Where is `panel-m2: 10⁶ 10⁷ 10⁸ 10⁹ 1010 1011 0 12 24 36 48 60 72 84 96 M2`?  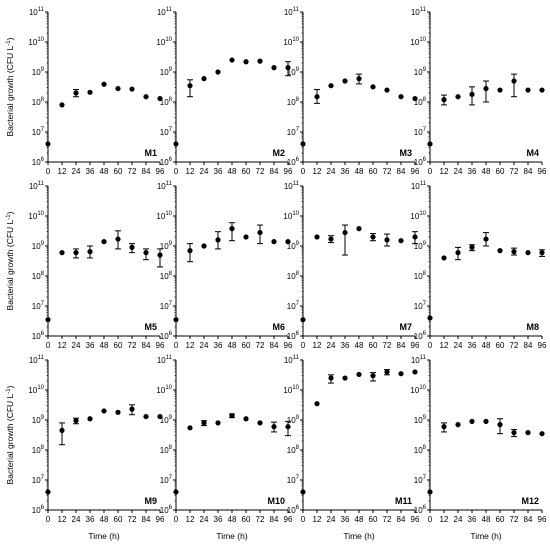 panel-m2: 10⁶ 10⁷ 10⁸ 10⁹ 1010 1011 0 12 24 36 48 60 72 84 96 M2 is located at coordinates (224, 91).